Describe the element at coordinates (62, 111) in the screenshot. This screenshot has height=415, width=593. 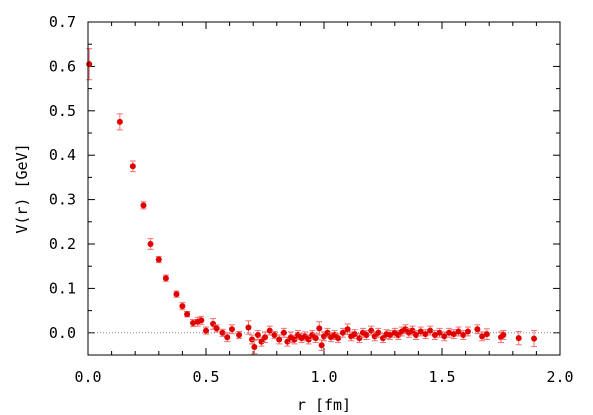
I see `y-tick-label: 0.5` at that location.